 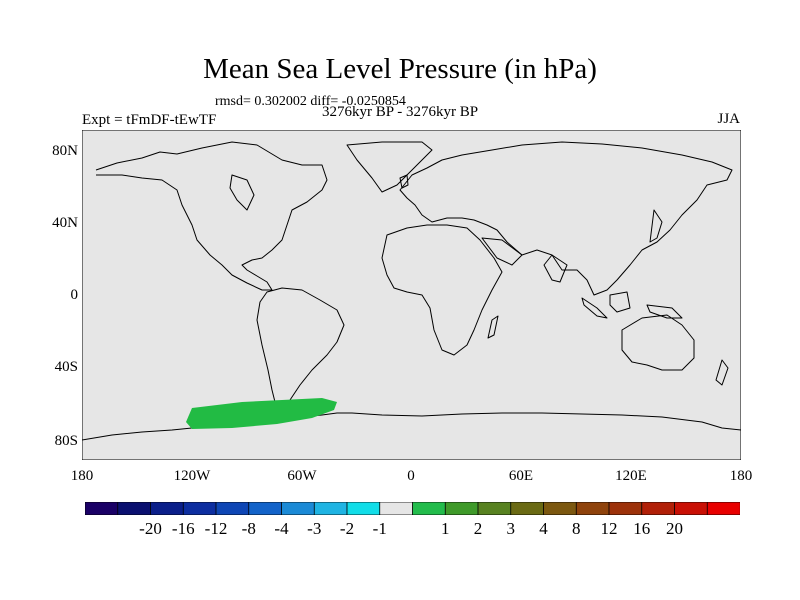 What do you see at coordinates (211, 216) in the screenshot?
I see `north-america-coast` at bounding box center [211, 216].